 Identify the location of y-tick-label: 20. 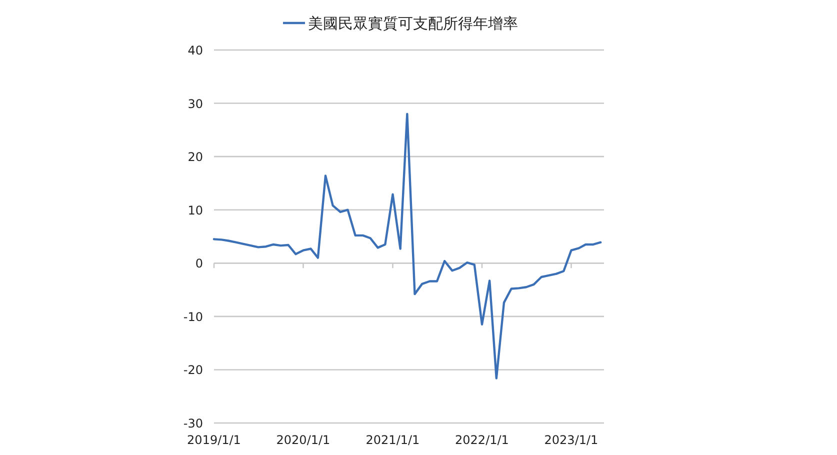
(195, 157).